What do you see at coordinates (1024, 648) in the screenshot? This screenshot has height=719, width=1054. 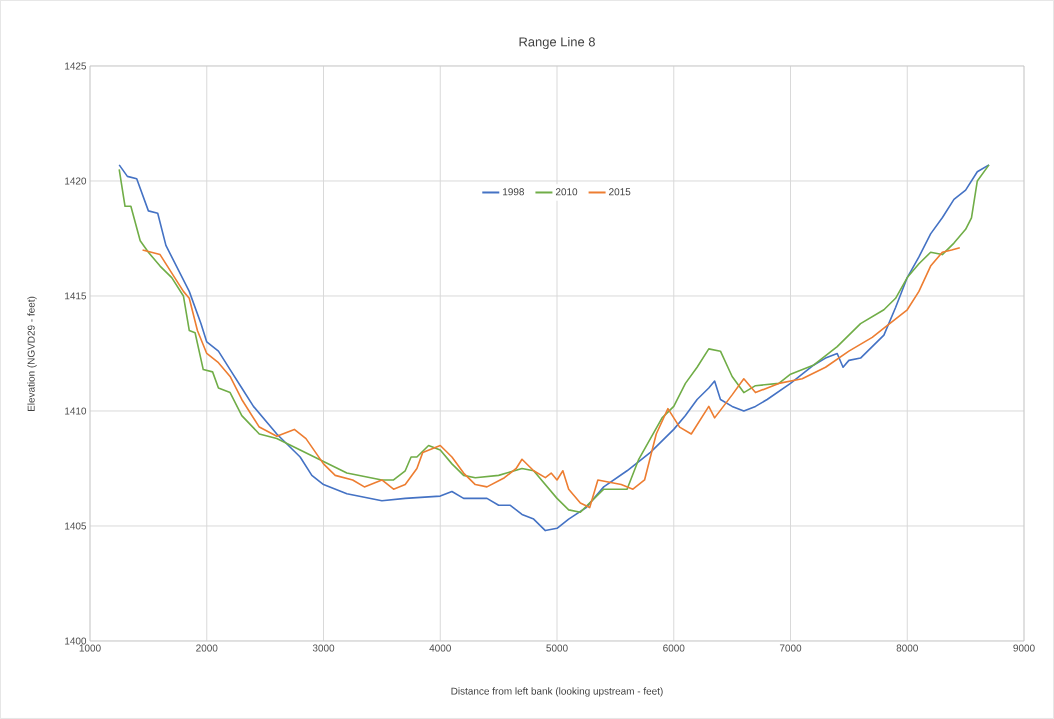 I see `x-tick-label: 9000` at bounding box center [1024, 648].